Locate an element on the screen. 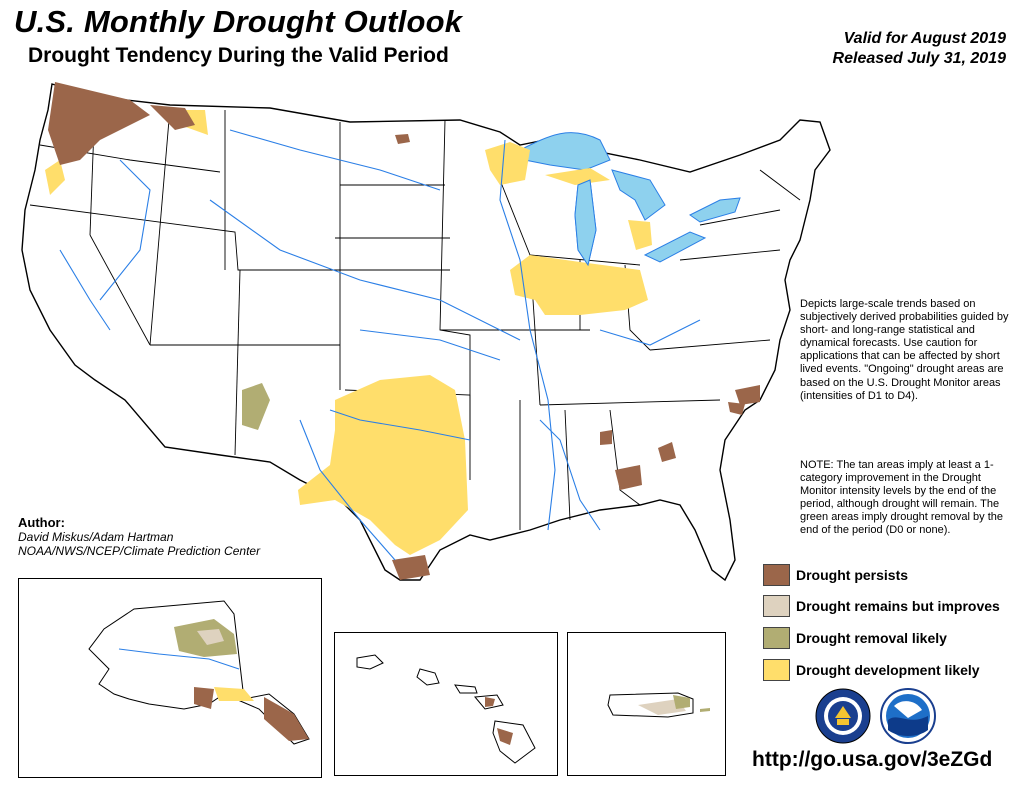 Image resolution: width=1024 pixels, height=791 pixels. author-org: NOAA/NWS/NCEP/Climate Prediction Center is located at coordinates (139, 551).